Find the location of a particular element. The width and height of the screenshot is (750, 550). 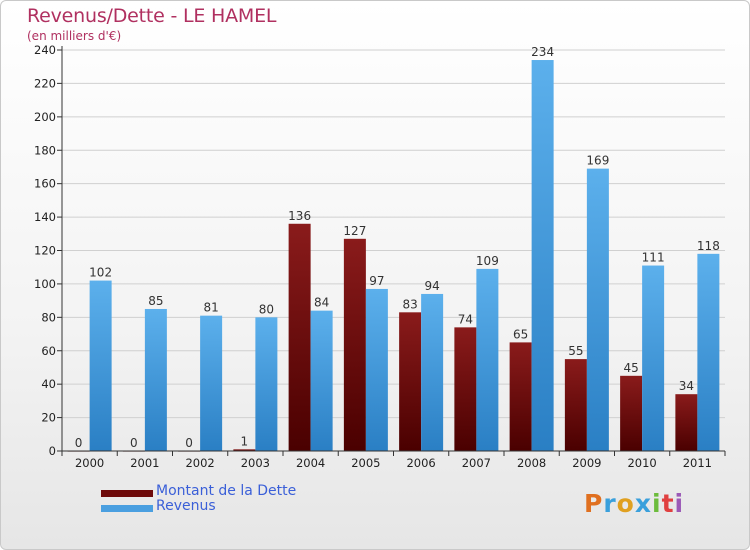

x-tick-label: 2009 is located at coordinates (586, 463).